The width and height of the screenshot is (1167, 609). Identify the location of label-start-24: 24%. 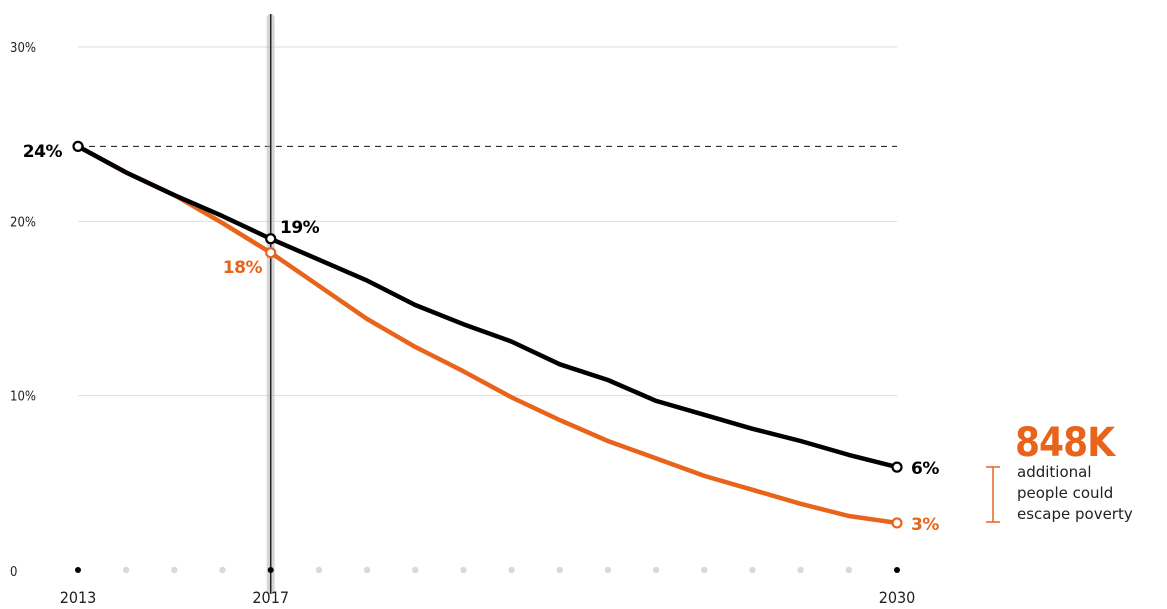
(43, 152).